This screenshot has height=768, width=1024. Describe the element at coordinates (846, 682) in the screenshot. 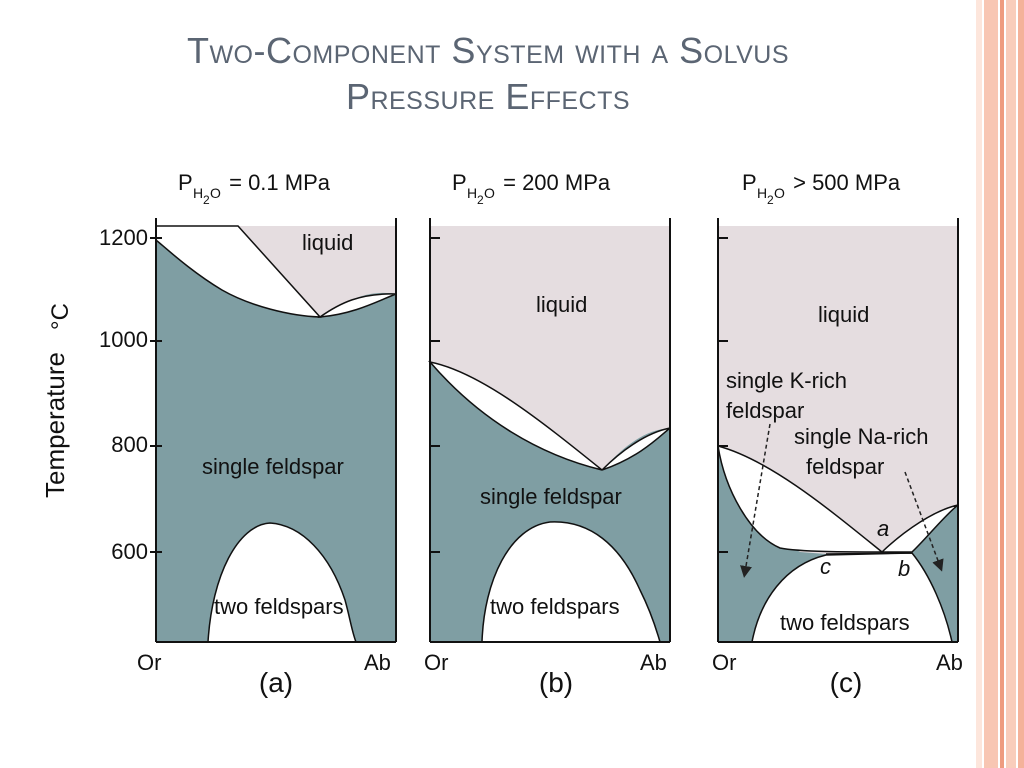

I see `panel-c-caption: (c)` at that location.